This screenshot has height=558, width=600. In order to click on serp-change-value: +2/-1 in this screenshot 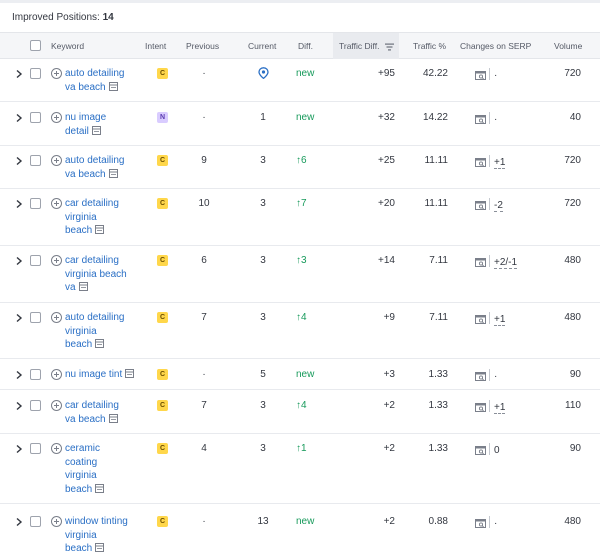, I will do `click(506, 263)`.